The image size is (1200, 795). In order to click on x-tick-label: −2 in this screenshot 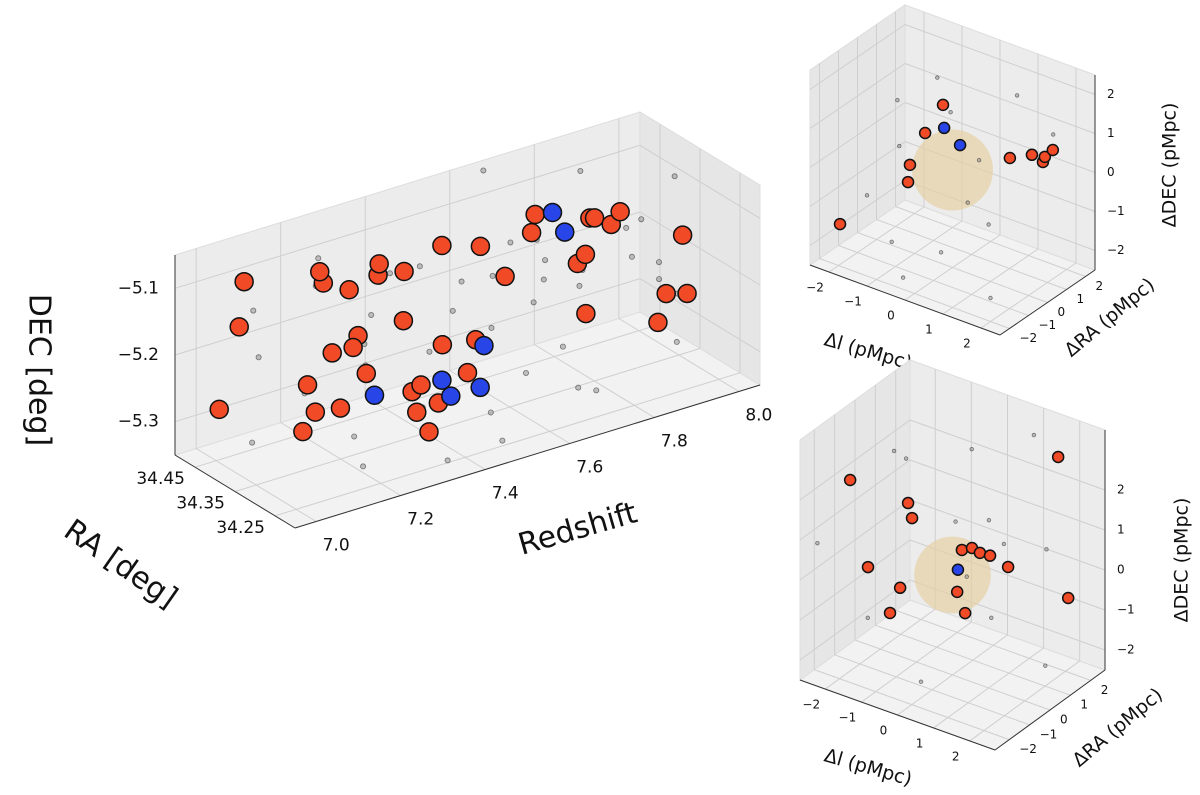, I will do `click(811, 705)`.